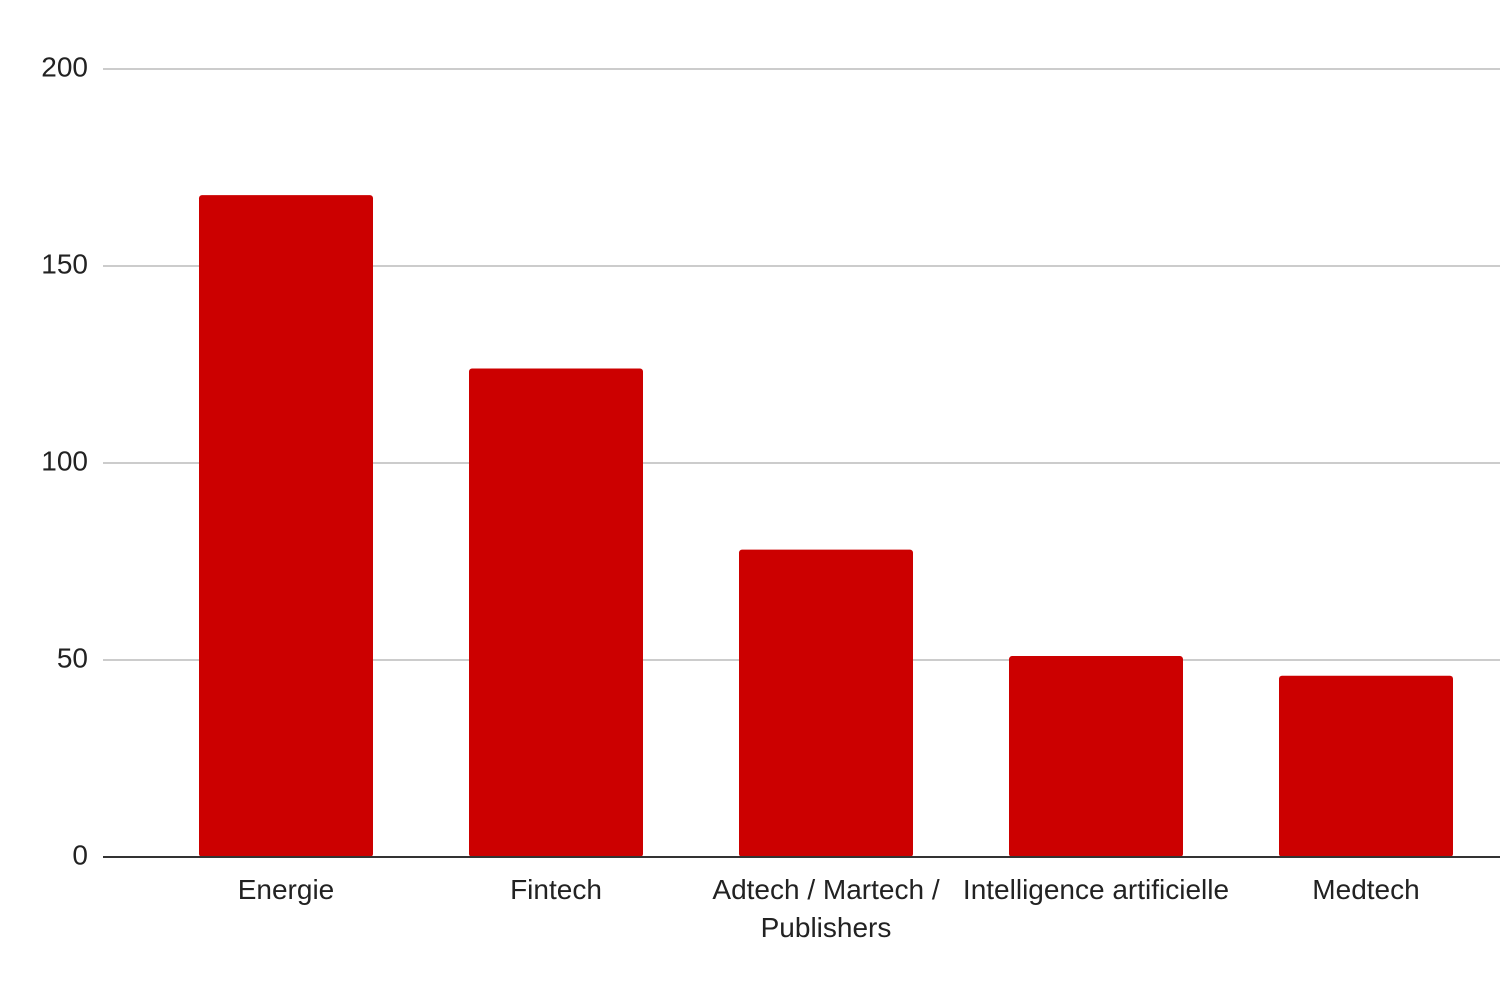 Image resolution: width=1500 pixels, height=999 pixels. I want to click on y-tick-label: 50, so click(72, 657).